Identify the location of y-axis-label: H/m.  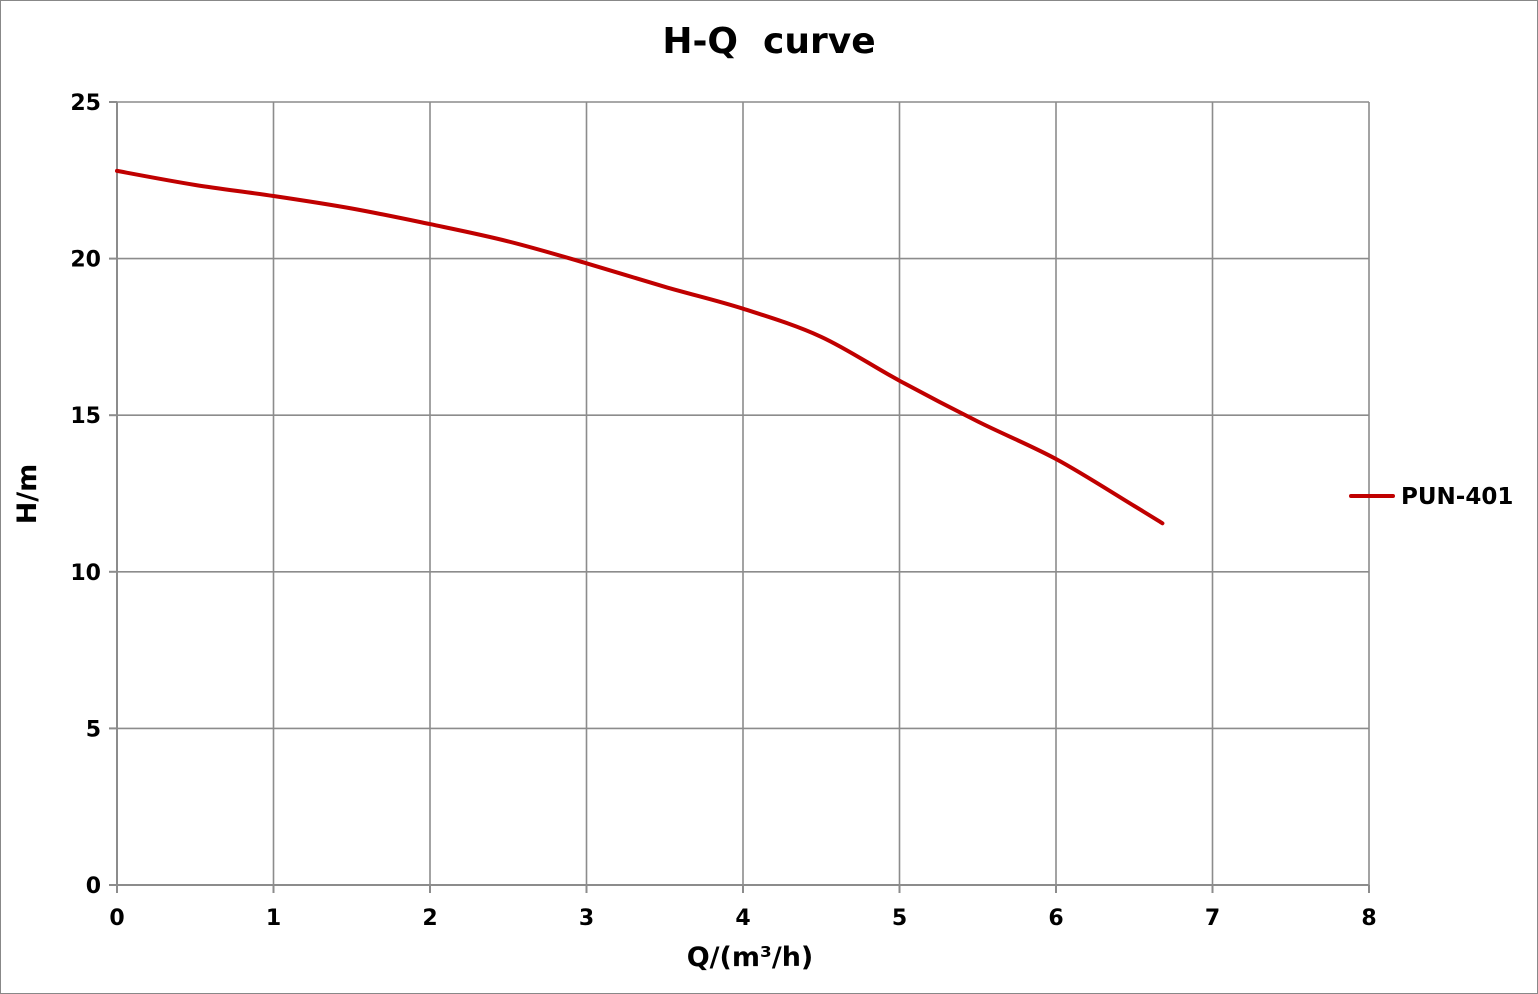
(27, 494).